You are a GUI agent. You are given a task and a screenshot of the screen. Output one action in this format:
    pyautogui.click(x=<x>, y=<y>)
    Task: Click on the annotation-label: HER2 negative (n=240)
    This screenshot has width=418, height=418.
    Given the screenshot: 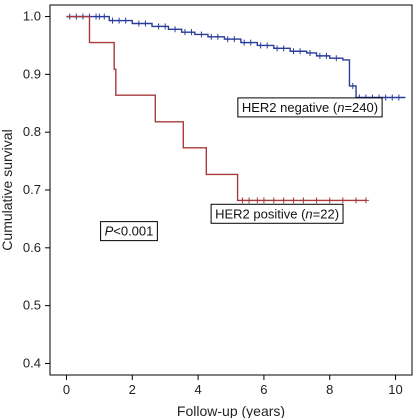 What is the action you would take?
    pyautogui.click(x=310, y=107)
    